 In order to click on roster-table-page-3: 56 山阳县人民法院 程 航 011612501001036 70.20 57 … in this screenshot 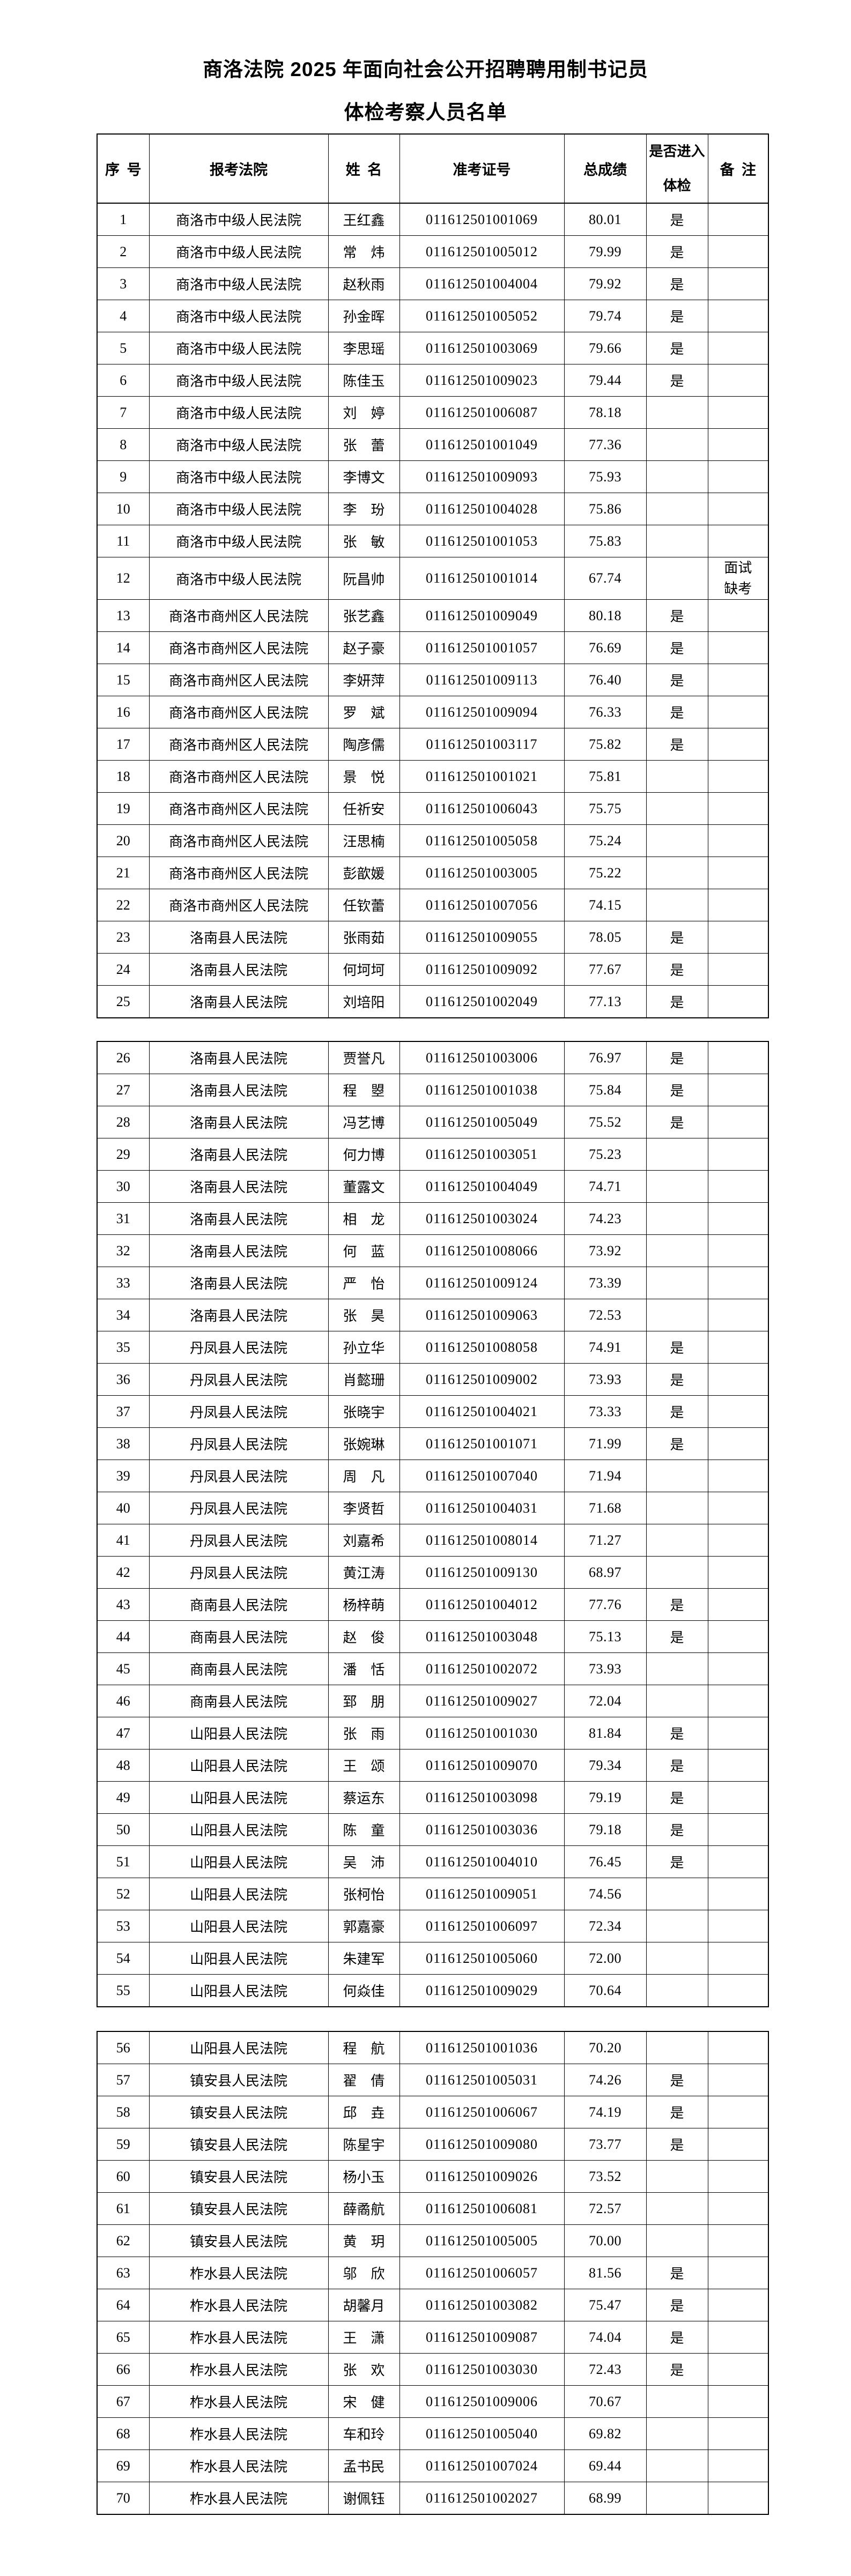, I will do `click(433, 2273)`.